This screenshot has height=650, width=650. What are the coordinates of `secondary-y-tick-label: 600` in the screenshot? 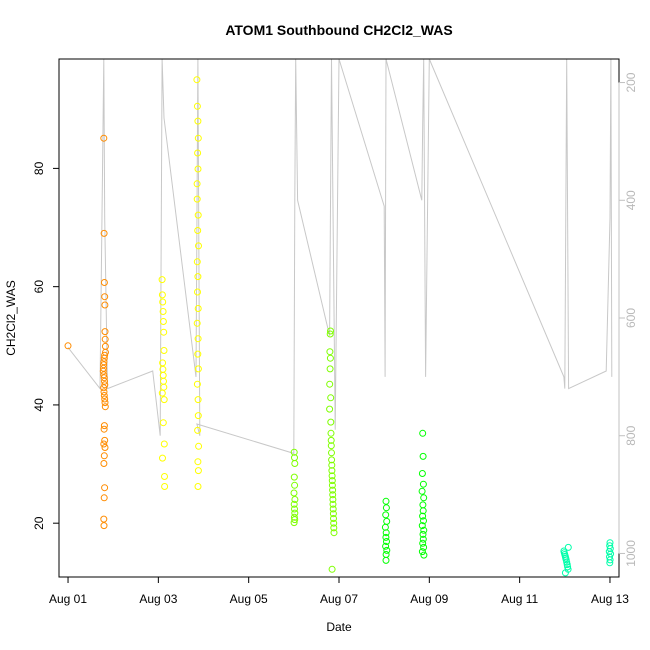 It's located at (631, 318).